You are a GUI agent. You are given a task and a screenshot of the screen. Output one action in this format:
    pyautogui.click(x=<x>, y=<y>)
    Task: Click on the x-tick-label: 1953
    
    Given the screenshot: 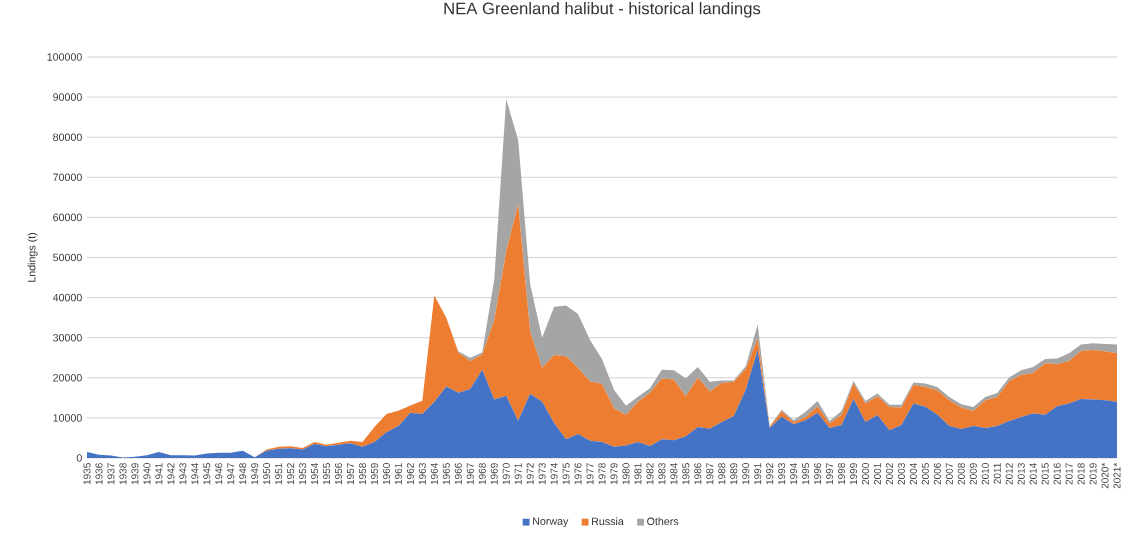 What is the action you would take?
    pyautogui.click(x=303, y=474)
    